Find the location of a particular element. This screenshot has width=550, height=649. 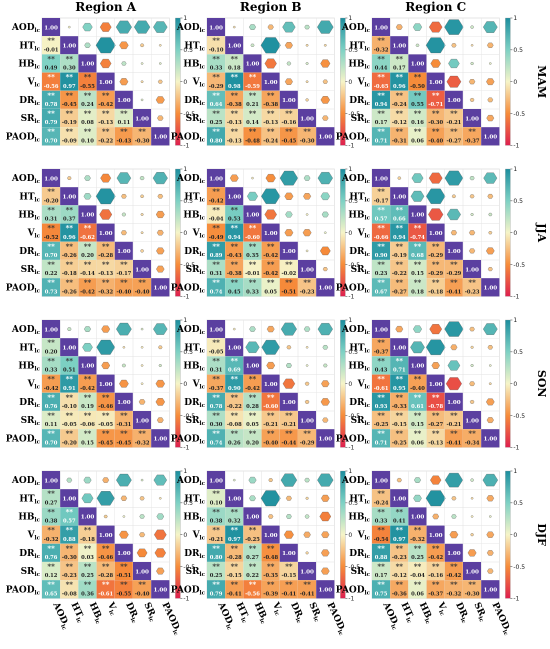

correlation-value: -0.01 is located at coordinates (51, 50).